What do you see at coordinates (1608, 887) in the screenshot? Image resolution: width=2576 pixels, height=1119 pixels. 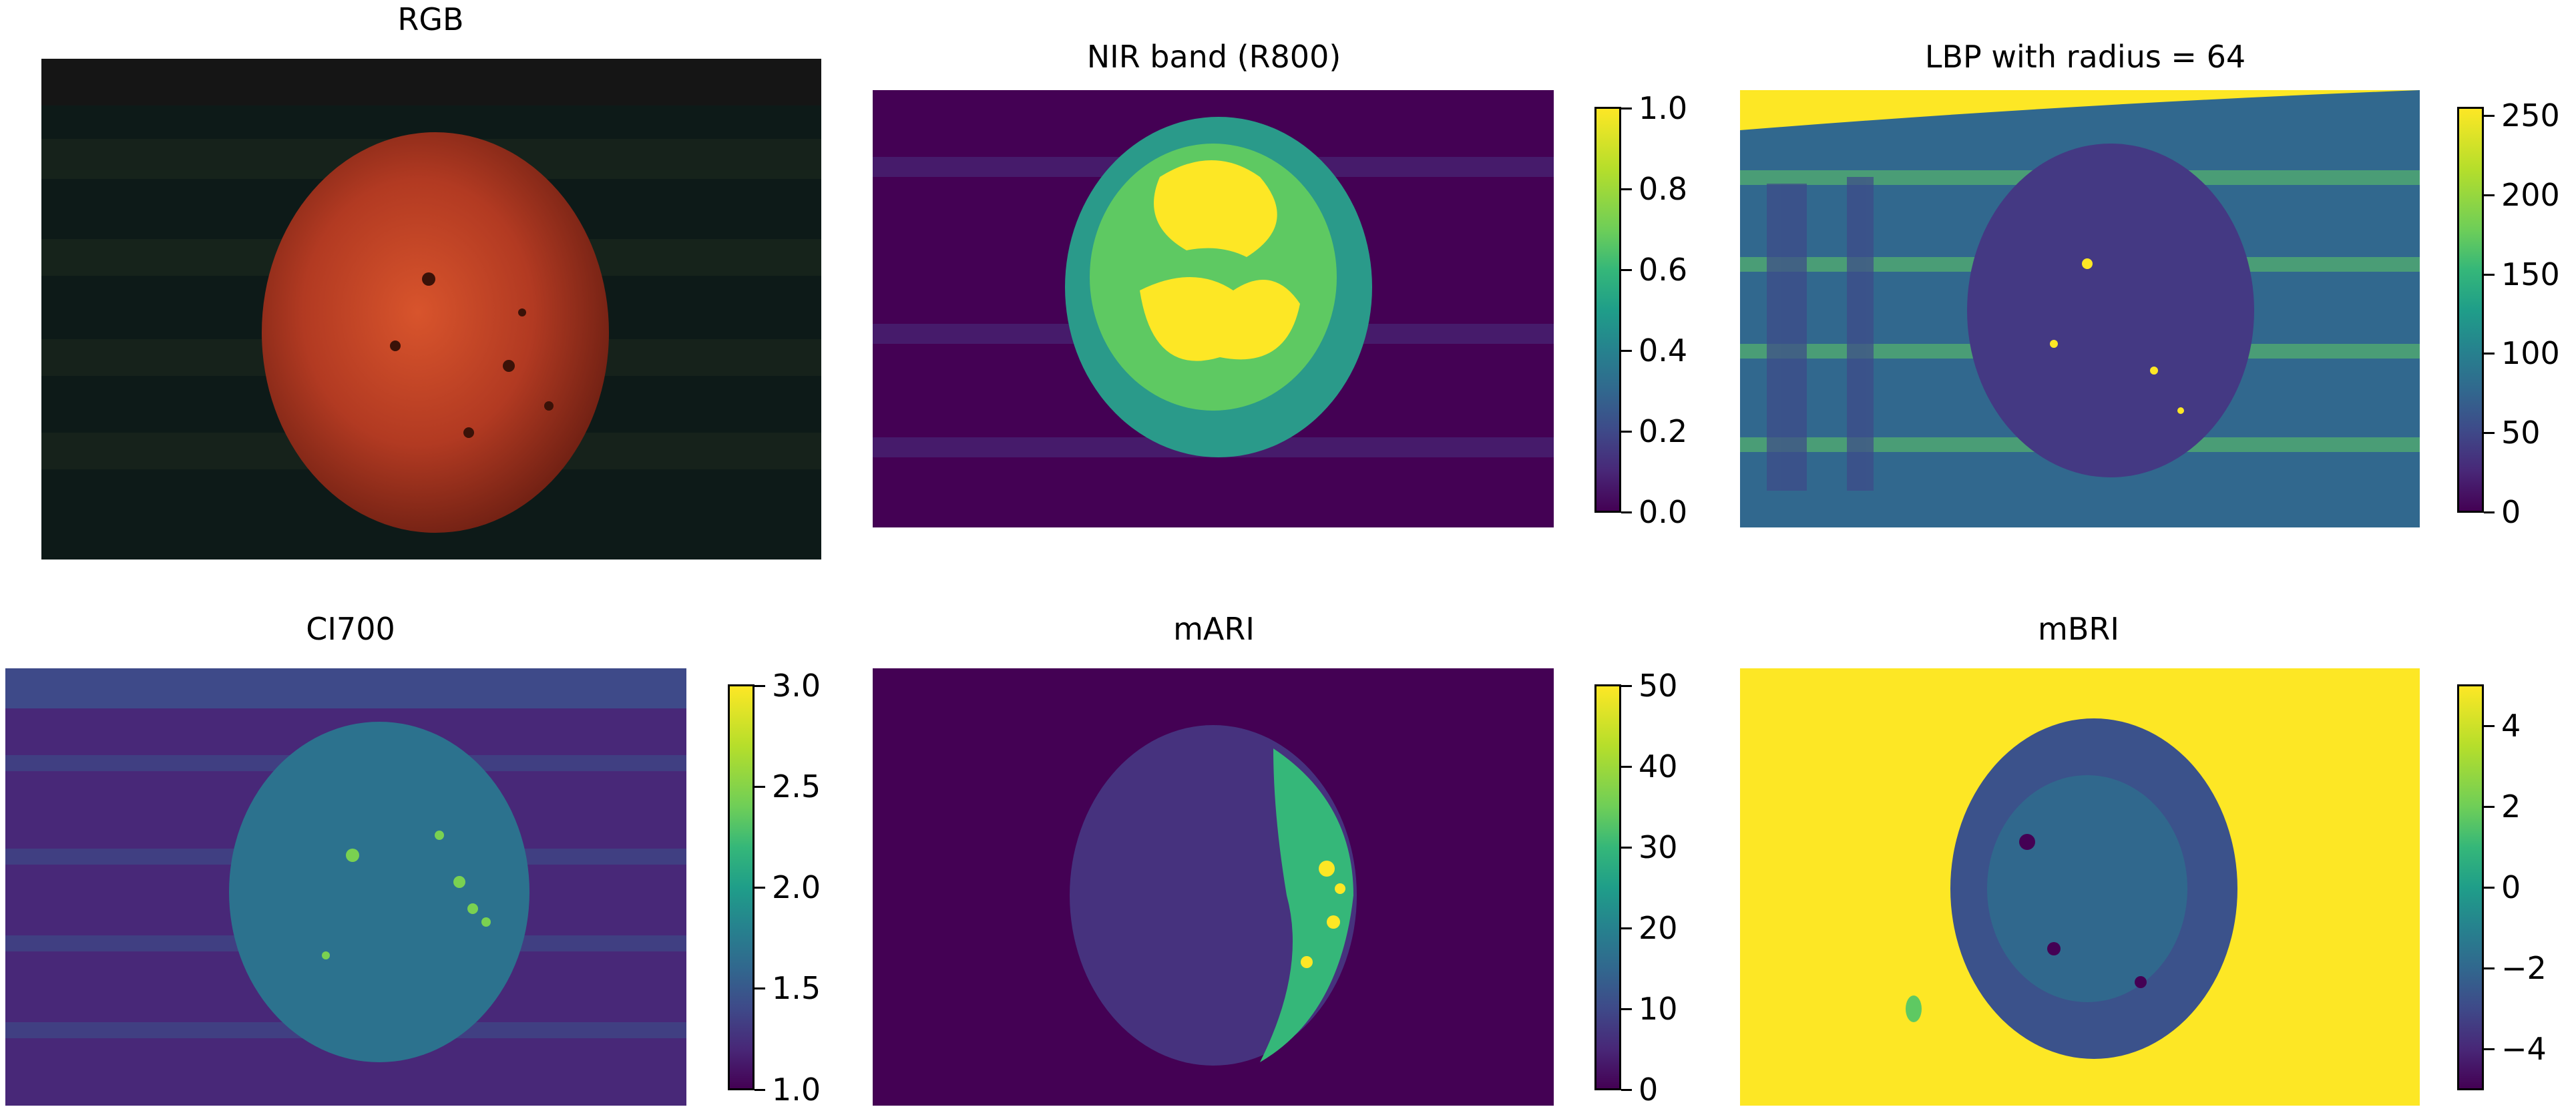 I see `mari-colorbar` at bounding box center [1608, 887].